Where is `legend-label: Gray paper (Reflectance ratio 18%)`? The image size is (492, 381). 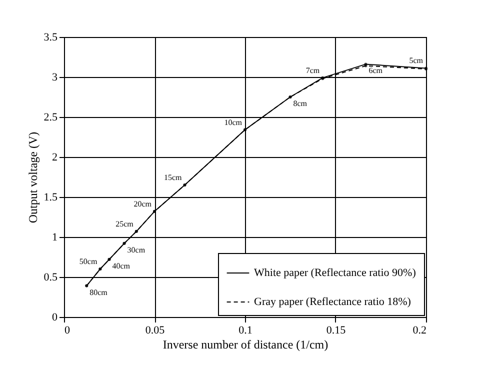 legend-label: Gray paper (Reflectance ratio 18%) is located at coordinates (333, 302).